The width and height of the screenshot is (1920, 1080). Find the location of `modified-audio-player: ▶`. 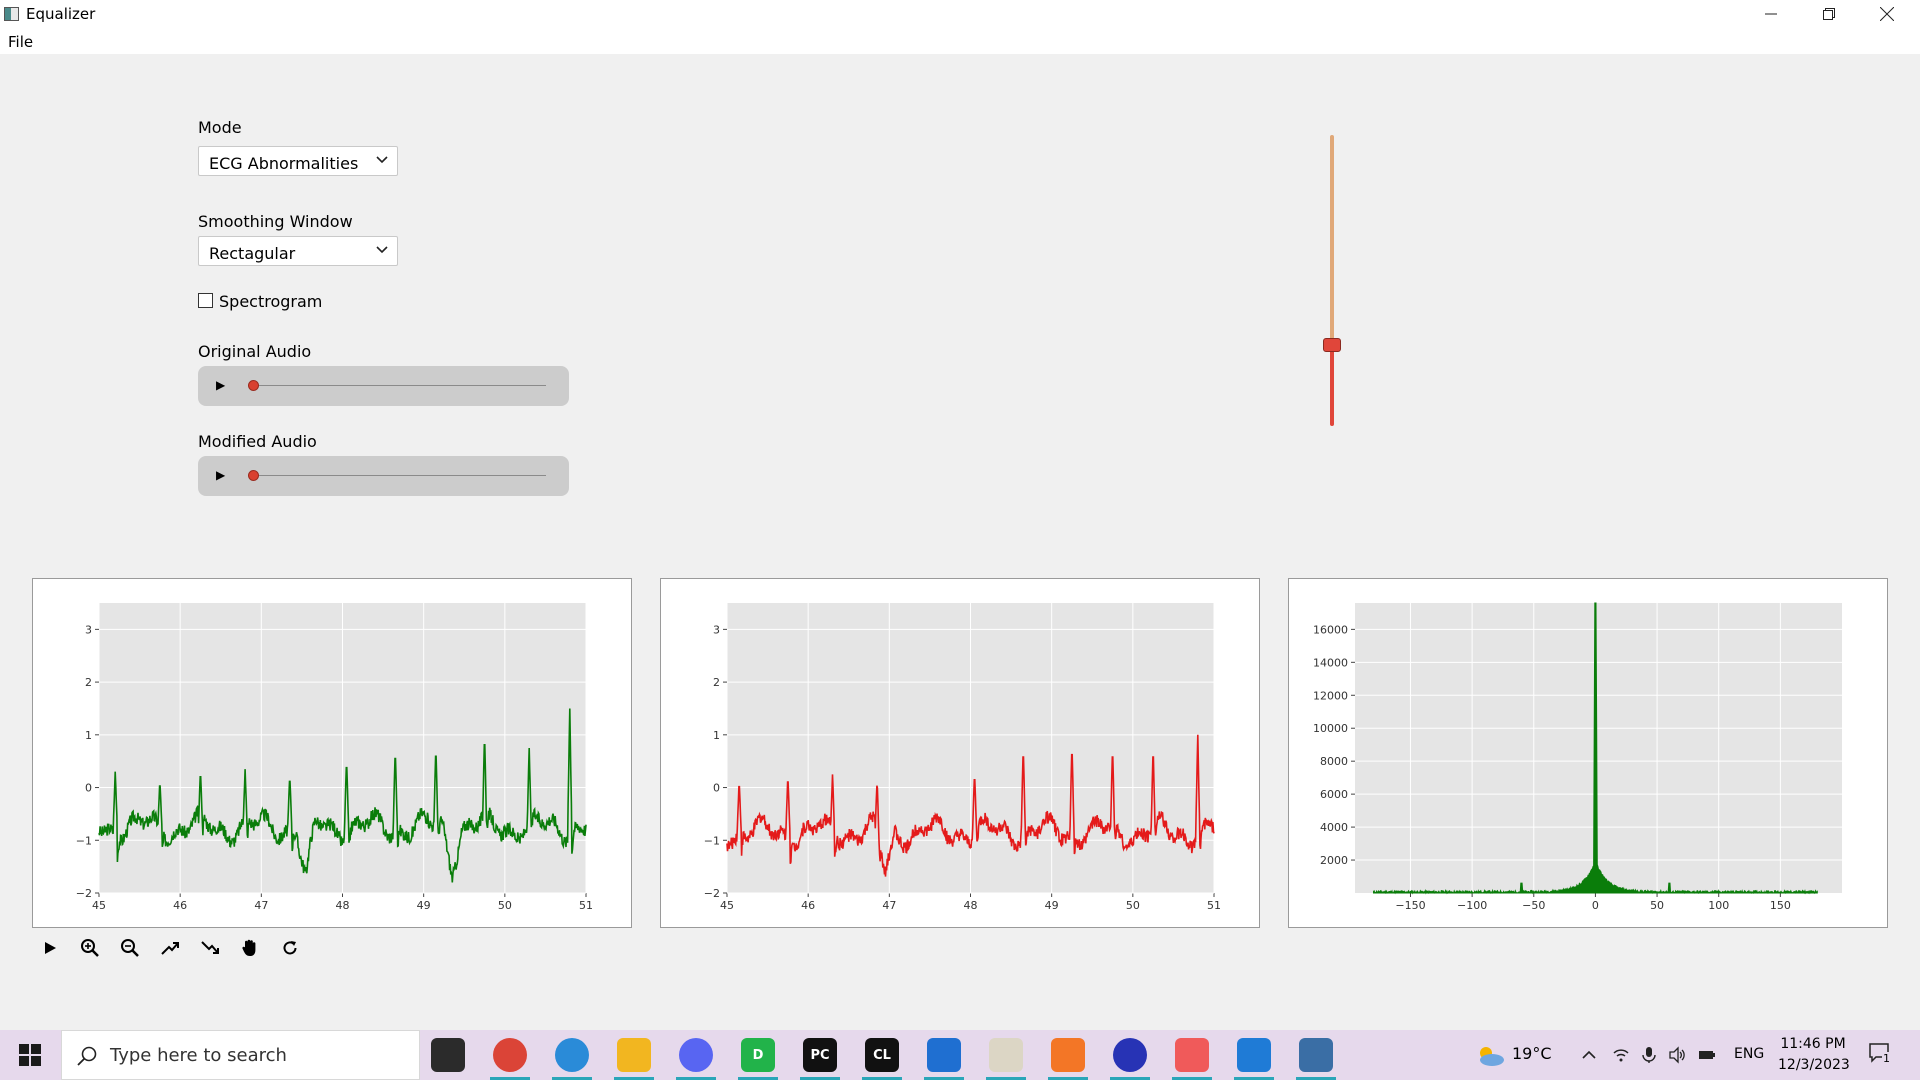

modified-audio-player: ▶ is located at coordinates (383, 476).